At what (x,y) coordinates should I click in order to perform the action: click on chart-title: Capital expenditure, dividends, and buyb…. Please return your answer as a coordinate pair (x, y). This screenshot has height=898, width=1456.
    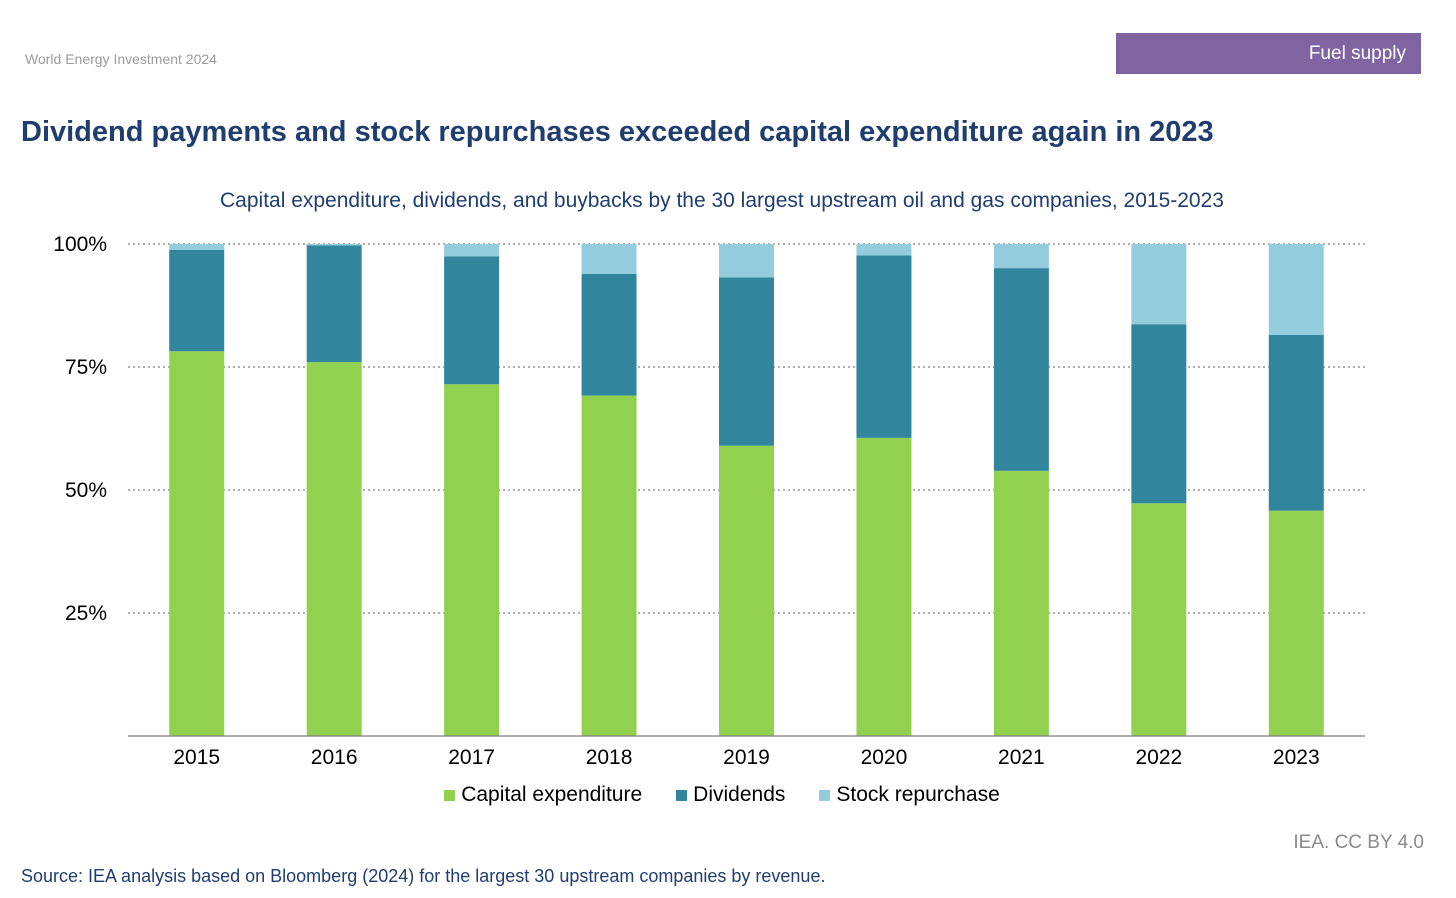
    Looking at the image, I should click on (722, 200).